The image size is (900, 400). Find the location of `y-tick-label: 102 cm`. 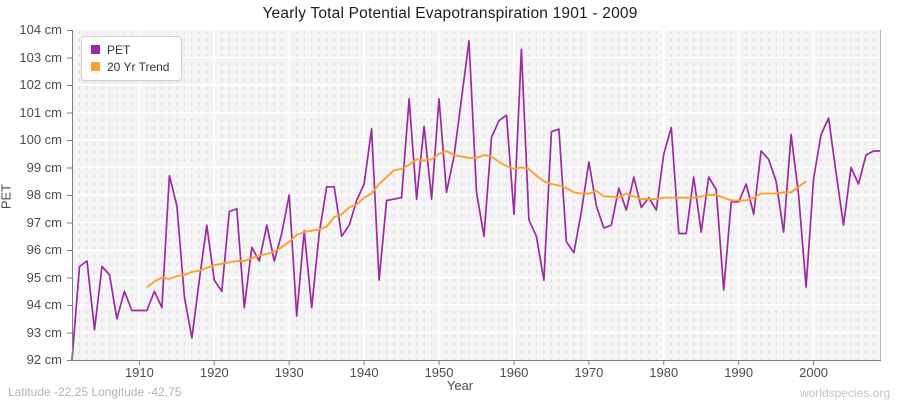

y-tick-label: 102 cm is located at coordinates (40, 84).